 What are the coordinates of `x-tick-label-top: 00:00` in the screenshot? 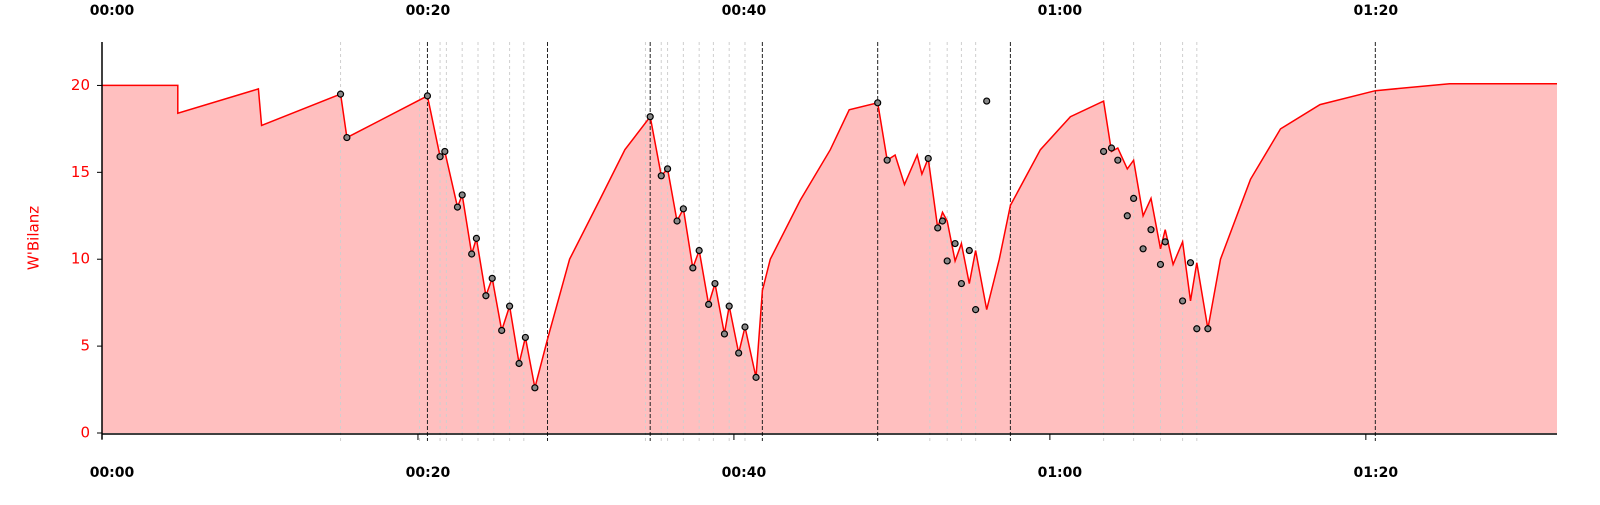 It's located at (112, 11).